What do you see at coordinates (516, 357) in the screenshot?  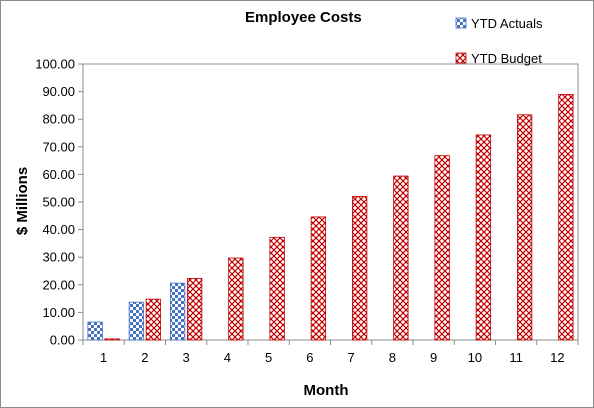 I see `x-tick-label: 11` at bounding box center [516, 357].